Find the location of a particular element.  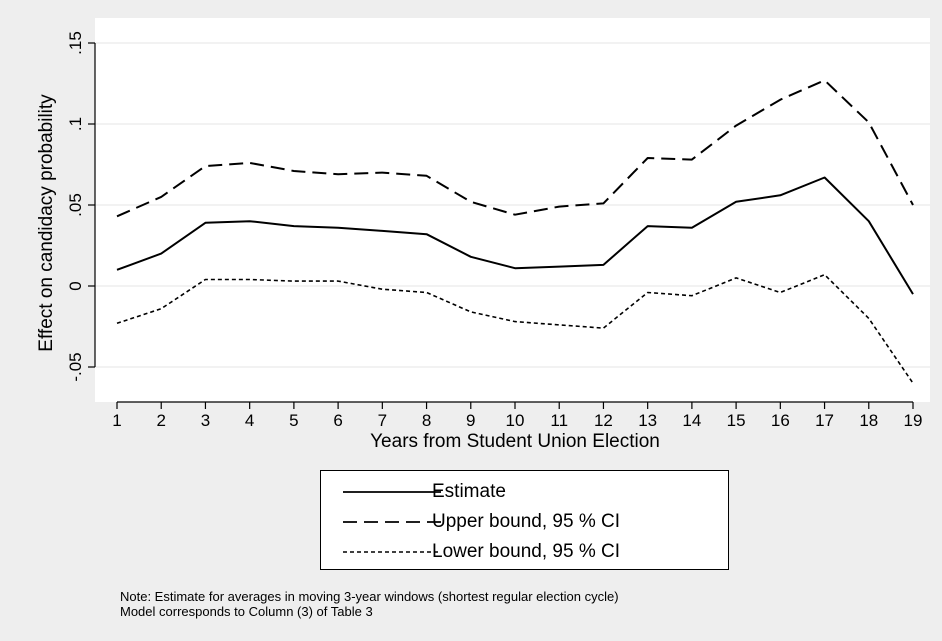

y-tick-label: .1 is located at coordinates (75, 124).